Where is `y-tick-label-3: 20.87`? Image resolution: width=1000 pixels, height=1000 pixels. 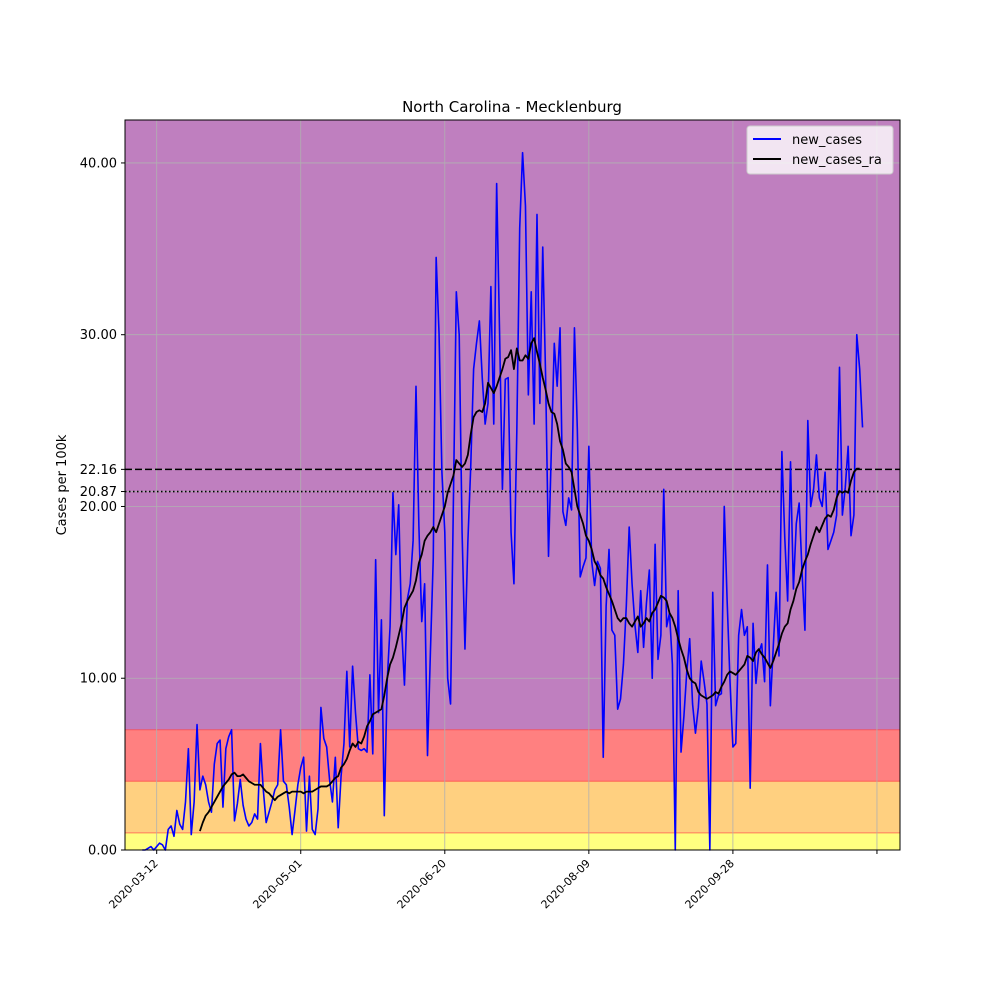
y-tick-label-3: 20.87 is located at coordinates (98, 492).